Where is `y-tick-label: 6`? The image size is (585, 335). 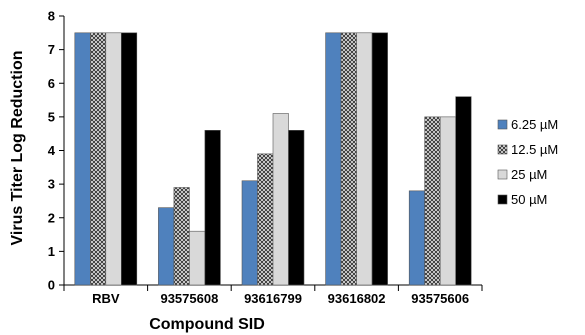 y-tick-label: 6 is located at coordinates (51, 83).